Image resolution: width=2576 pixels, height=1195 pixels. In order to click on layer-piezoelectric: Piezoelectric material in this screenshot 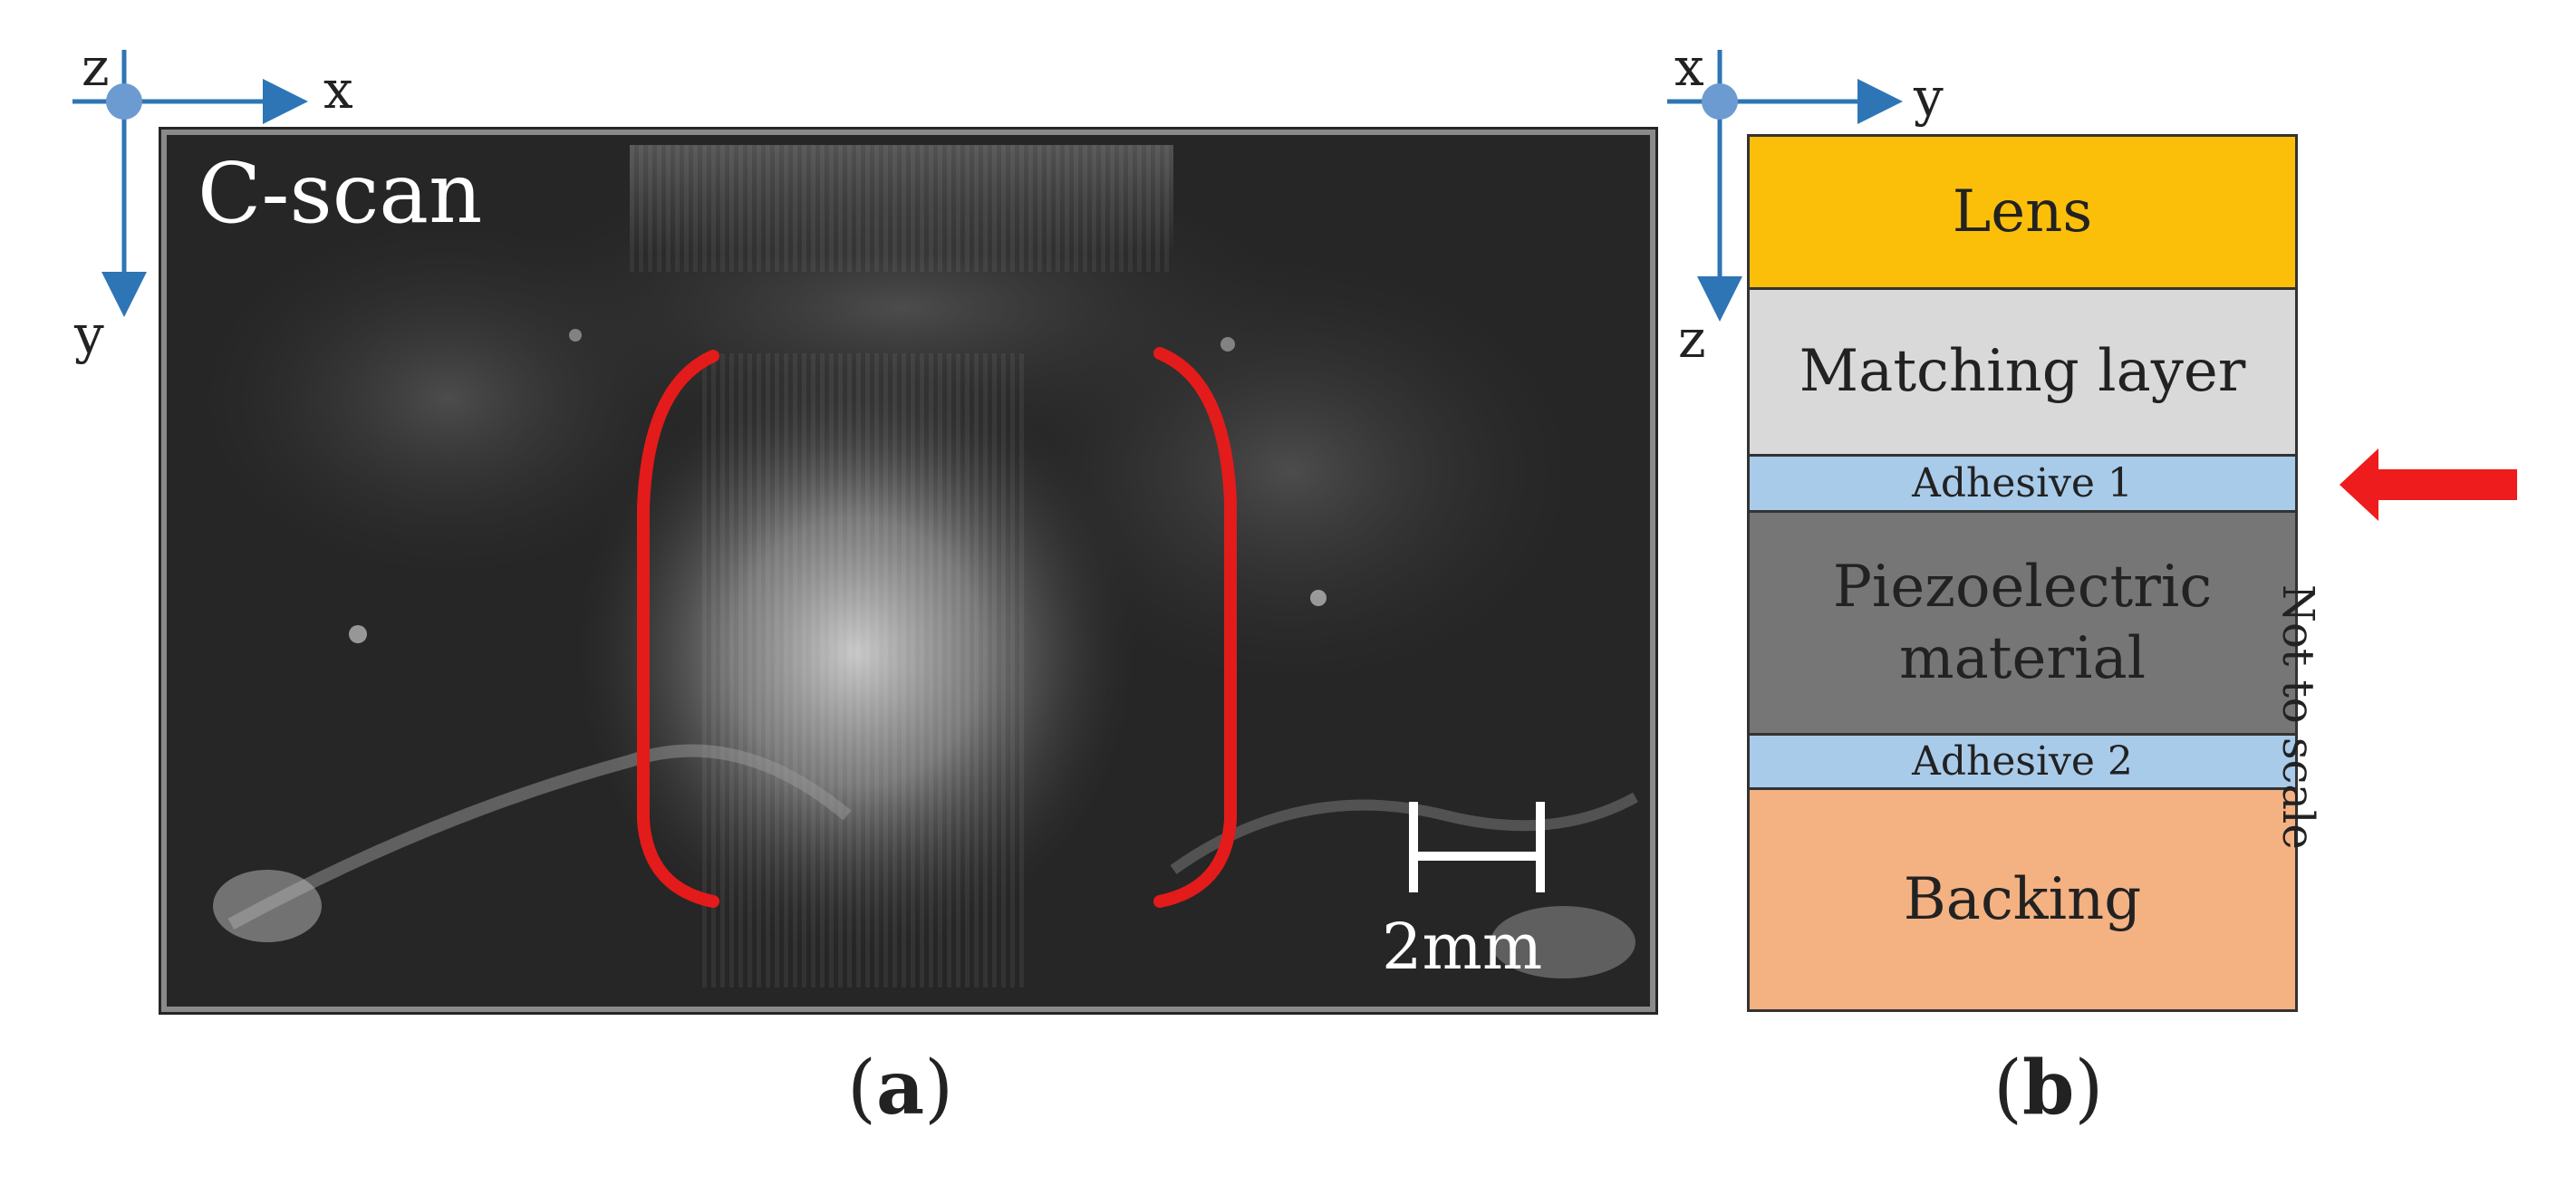, I will do `click(2022, 623)`.